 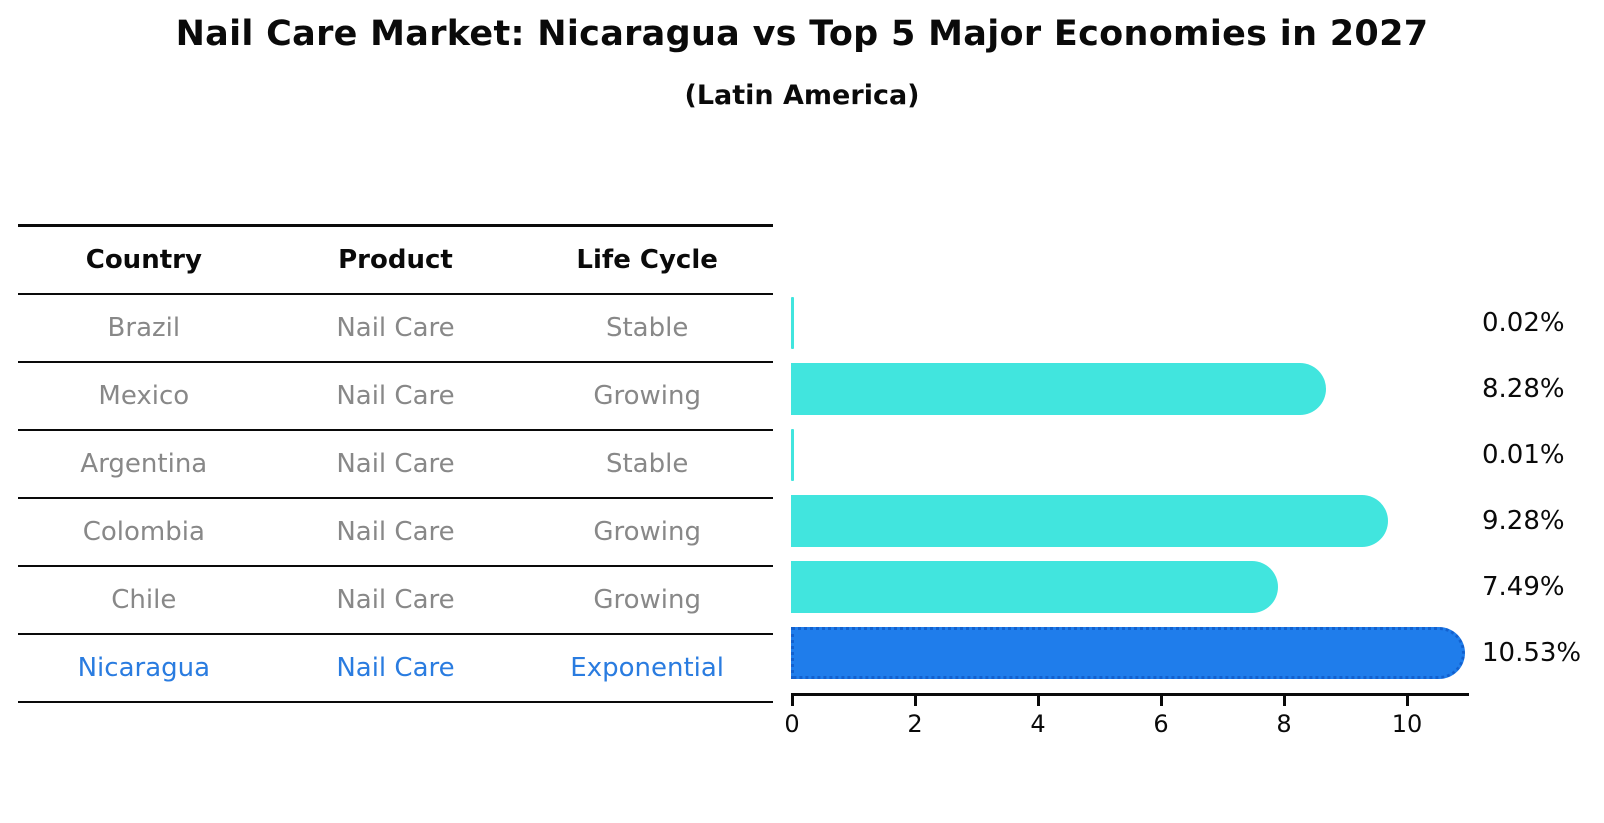 I want to click on table-row-mexico: Mexico Nail Care Growing, so click(x=395, y=396).